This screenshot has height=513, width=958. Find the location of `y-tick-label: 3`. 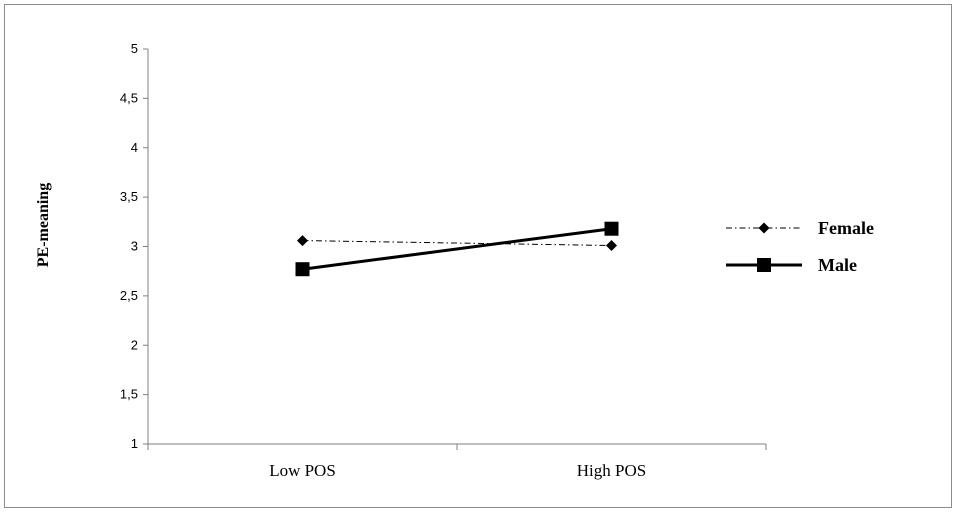

y-tick-label: 3 is located at coordinates (134, 246).